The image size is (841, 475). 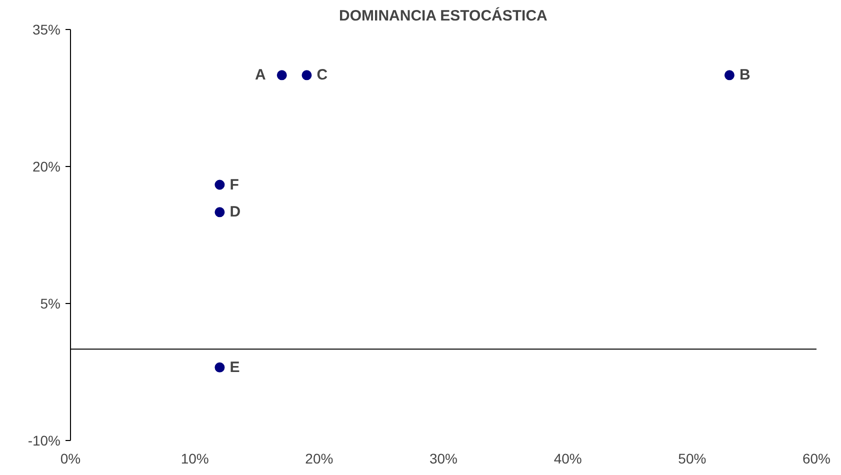 What do you see at coordinates (319, 458) in the screenshot?
I see `x-tick-label: 20%` at bounding box center [319, 458].